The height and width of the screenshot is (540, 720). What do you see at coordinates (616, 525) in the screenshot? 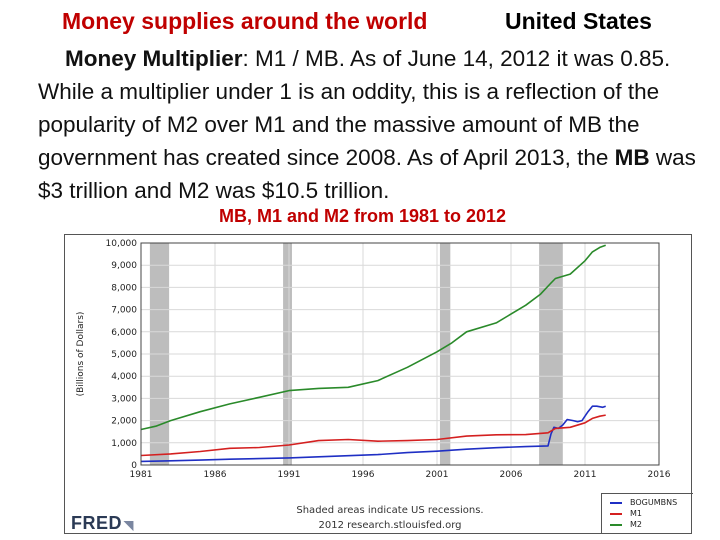
I see `legend-swatch-m2` at bounding box center [616, 525].